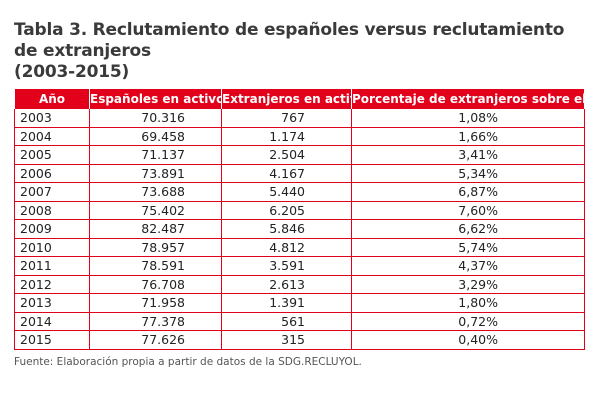  I want to click on cell-spanish-active: 69.458, so click(155, 136).